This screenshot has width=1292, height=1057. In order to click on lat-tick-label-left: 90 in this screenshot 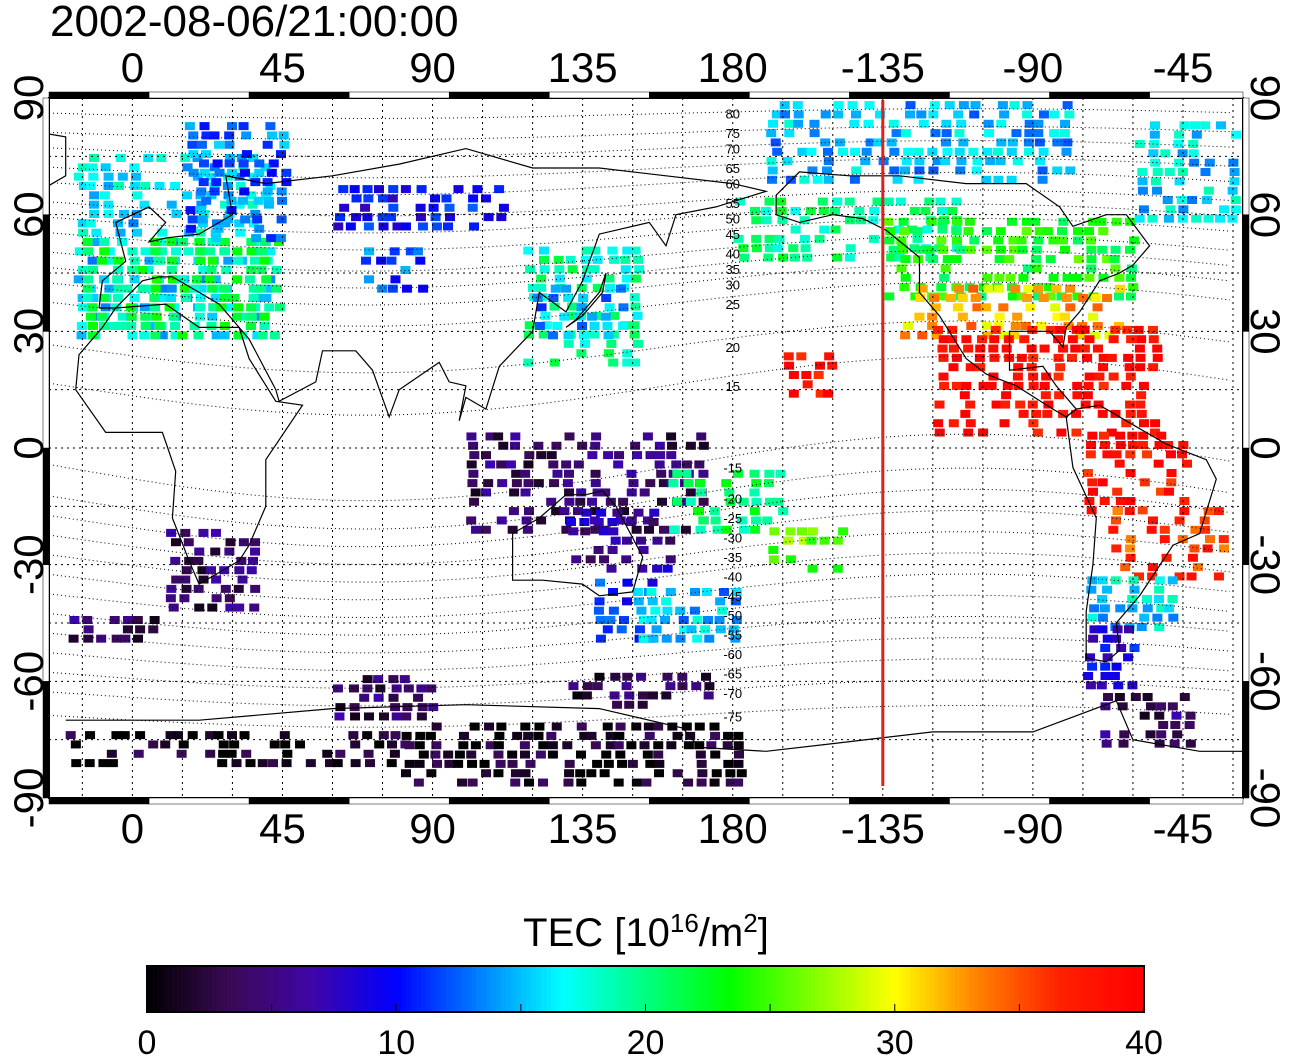, I will do `click(28, 98)`.